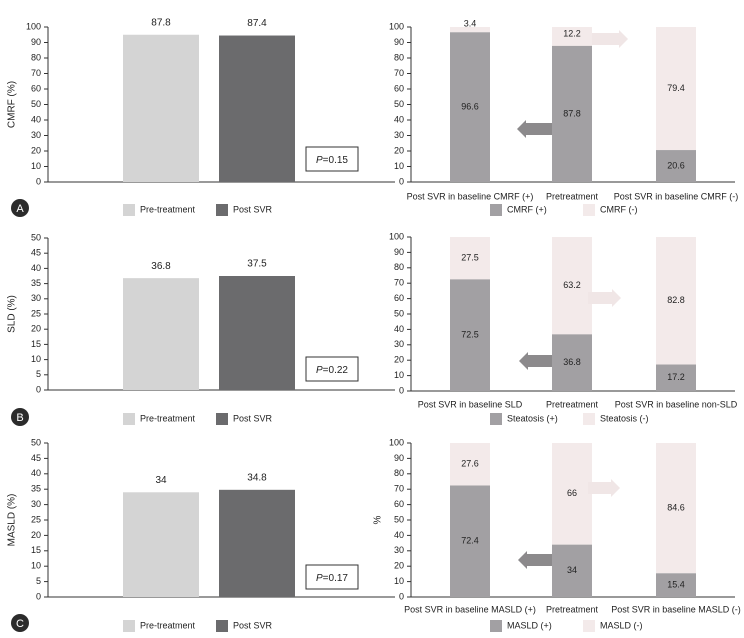 This screenshot has height=638, width=744. What do you see at coordinates (676, 585) in the screenshot?
I see `panel-c-positive-value-label: 15.4` at bounding box center [676, 585].